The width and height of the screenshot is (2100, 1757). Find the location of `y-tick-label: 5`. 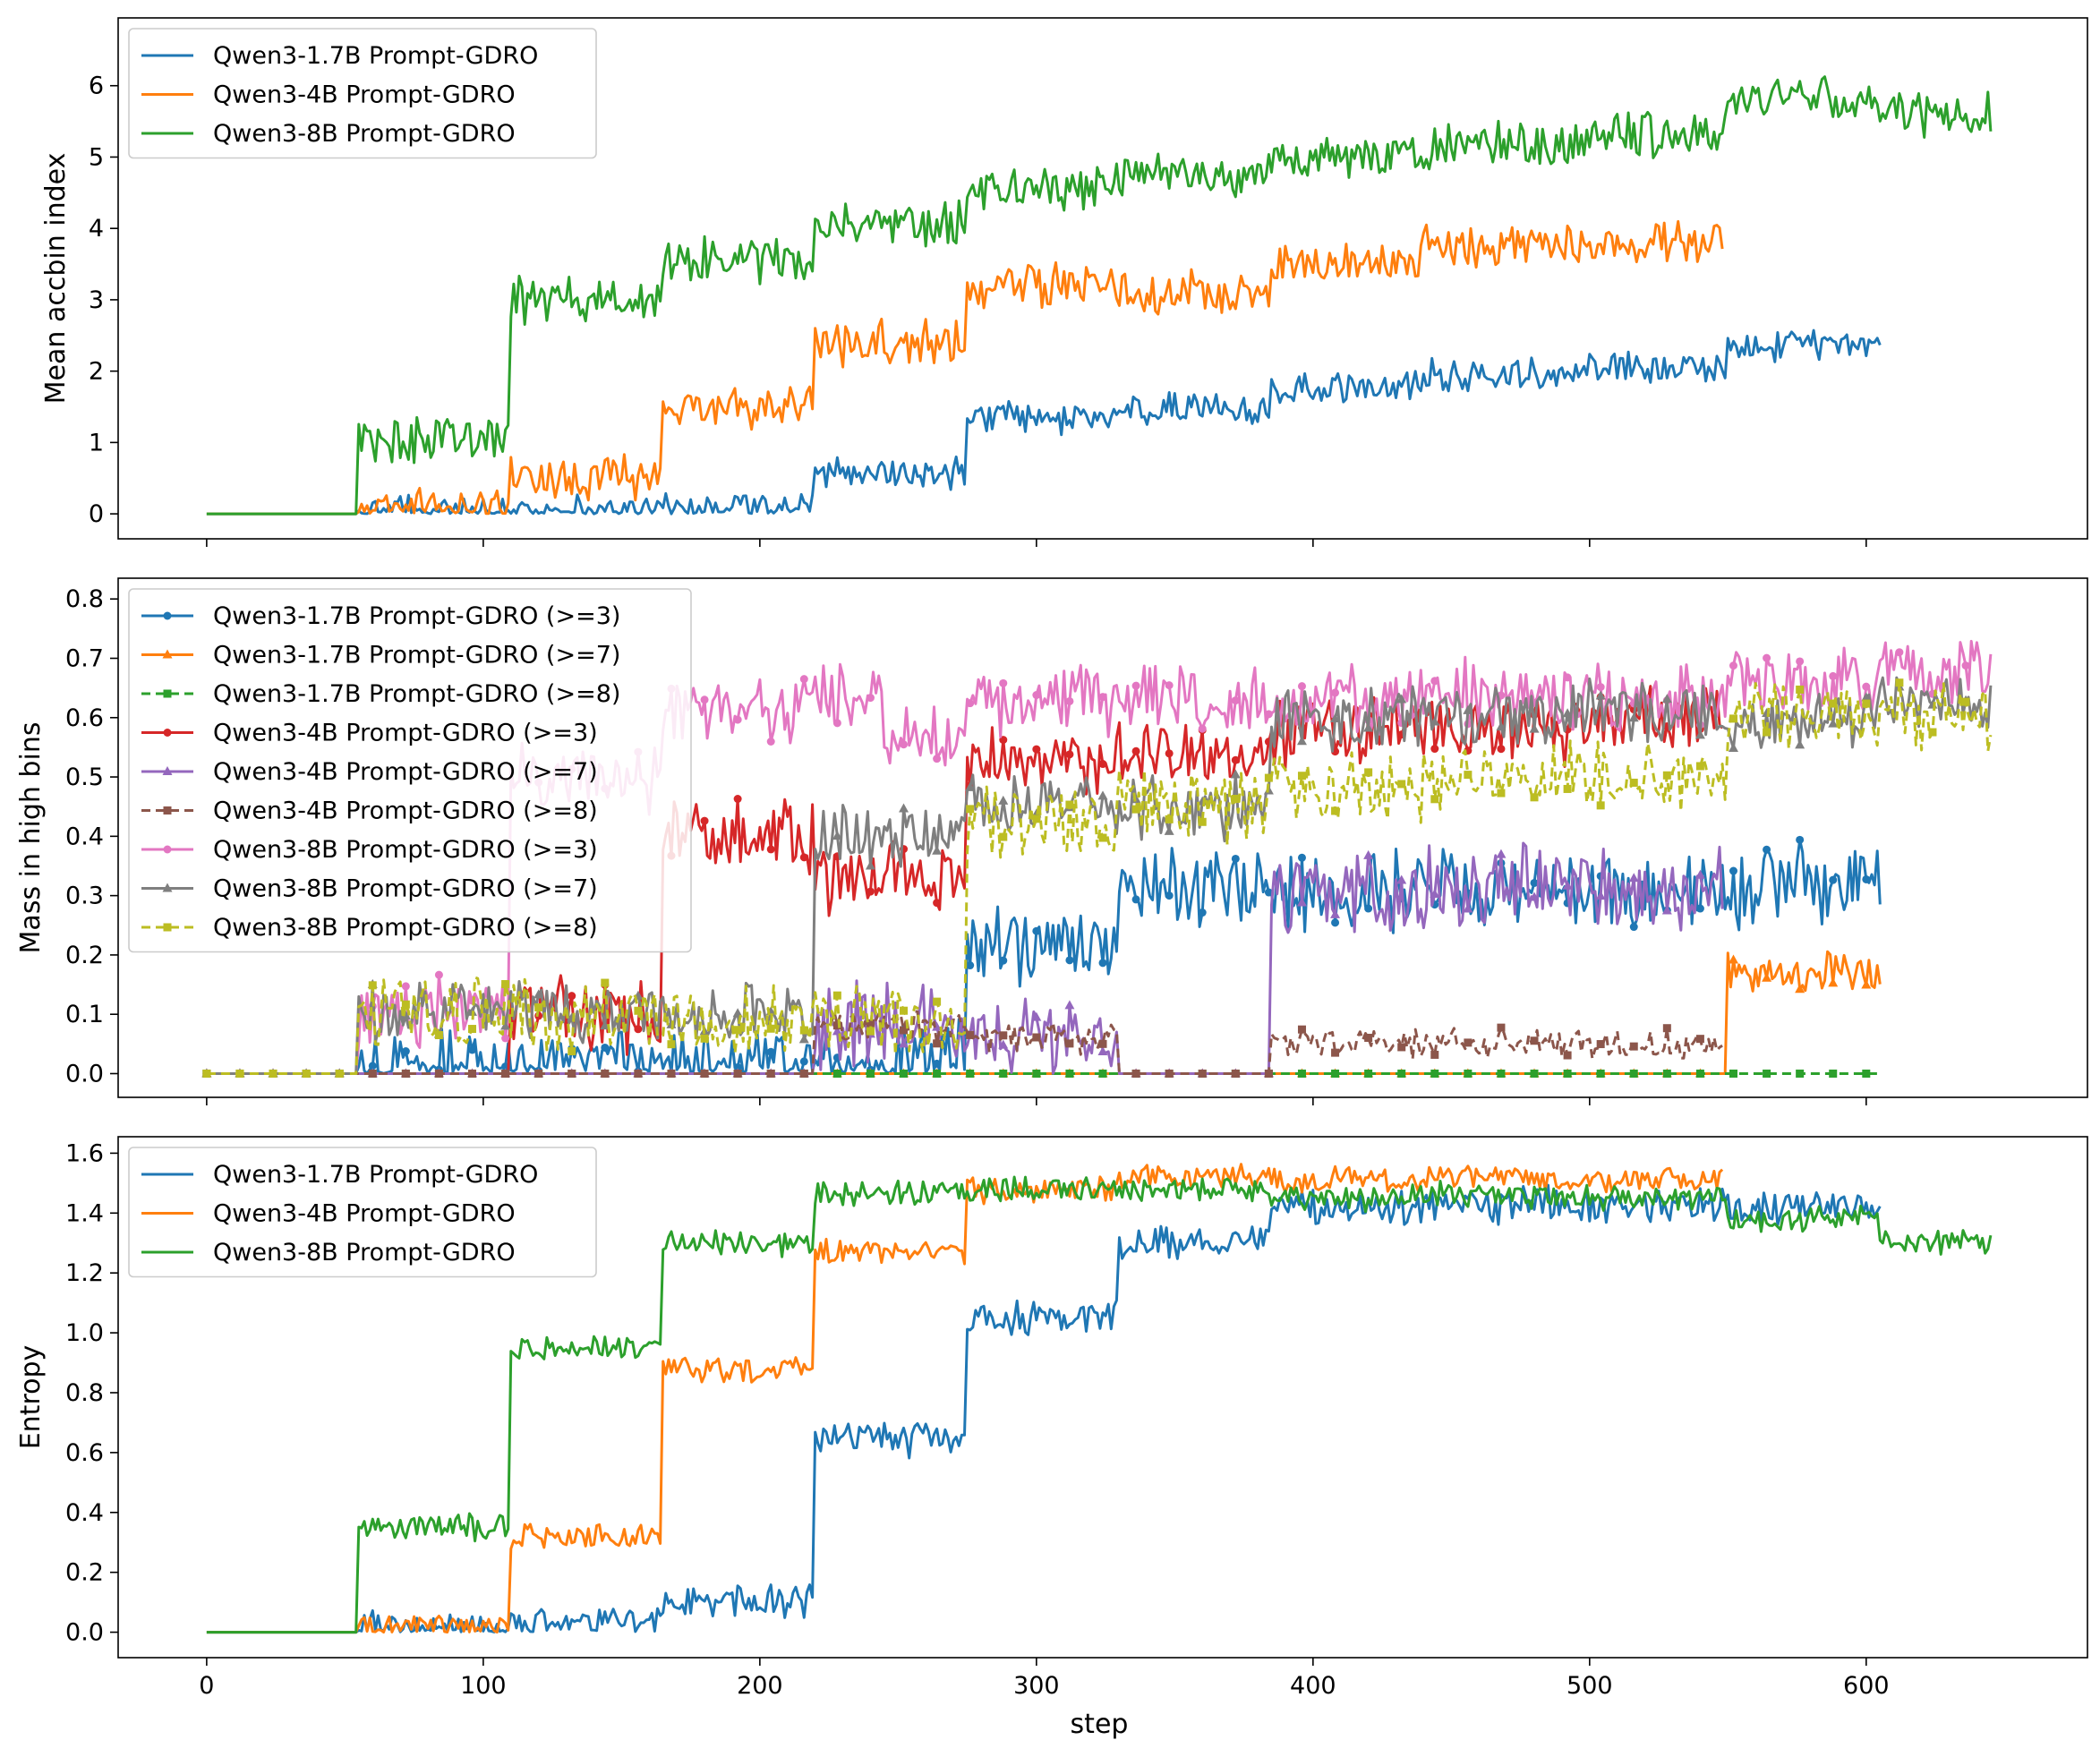

y-tick-label: 5 is located at coordinates (97, 157).